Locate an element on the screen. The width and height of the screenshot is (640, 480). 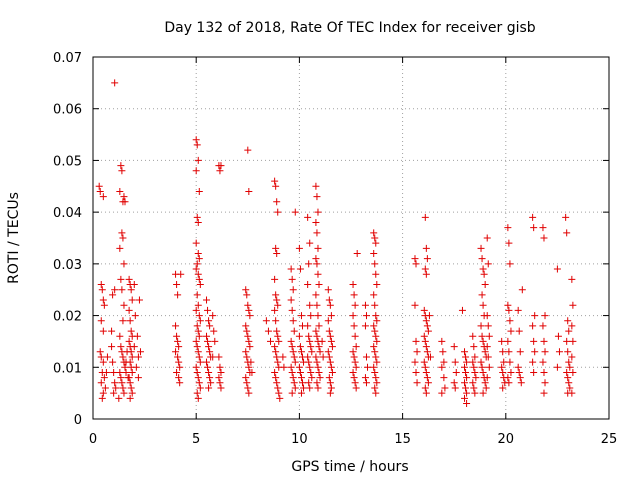
y-tick-label: 0.04 is located at coordinates (67, 213).